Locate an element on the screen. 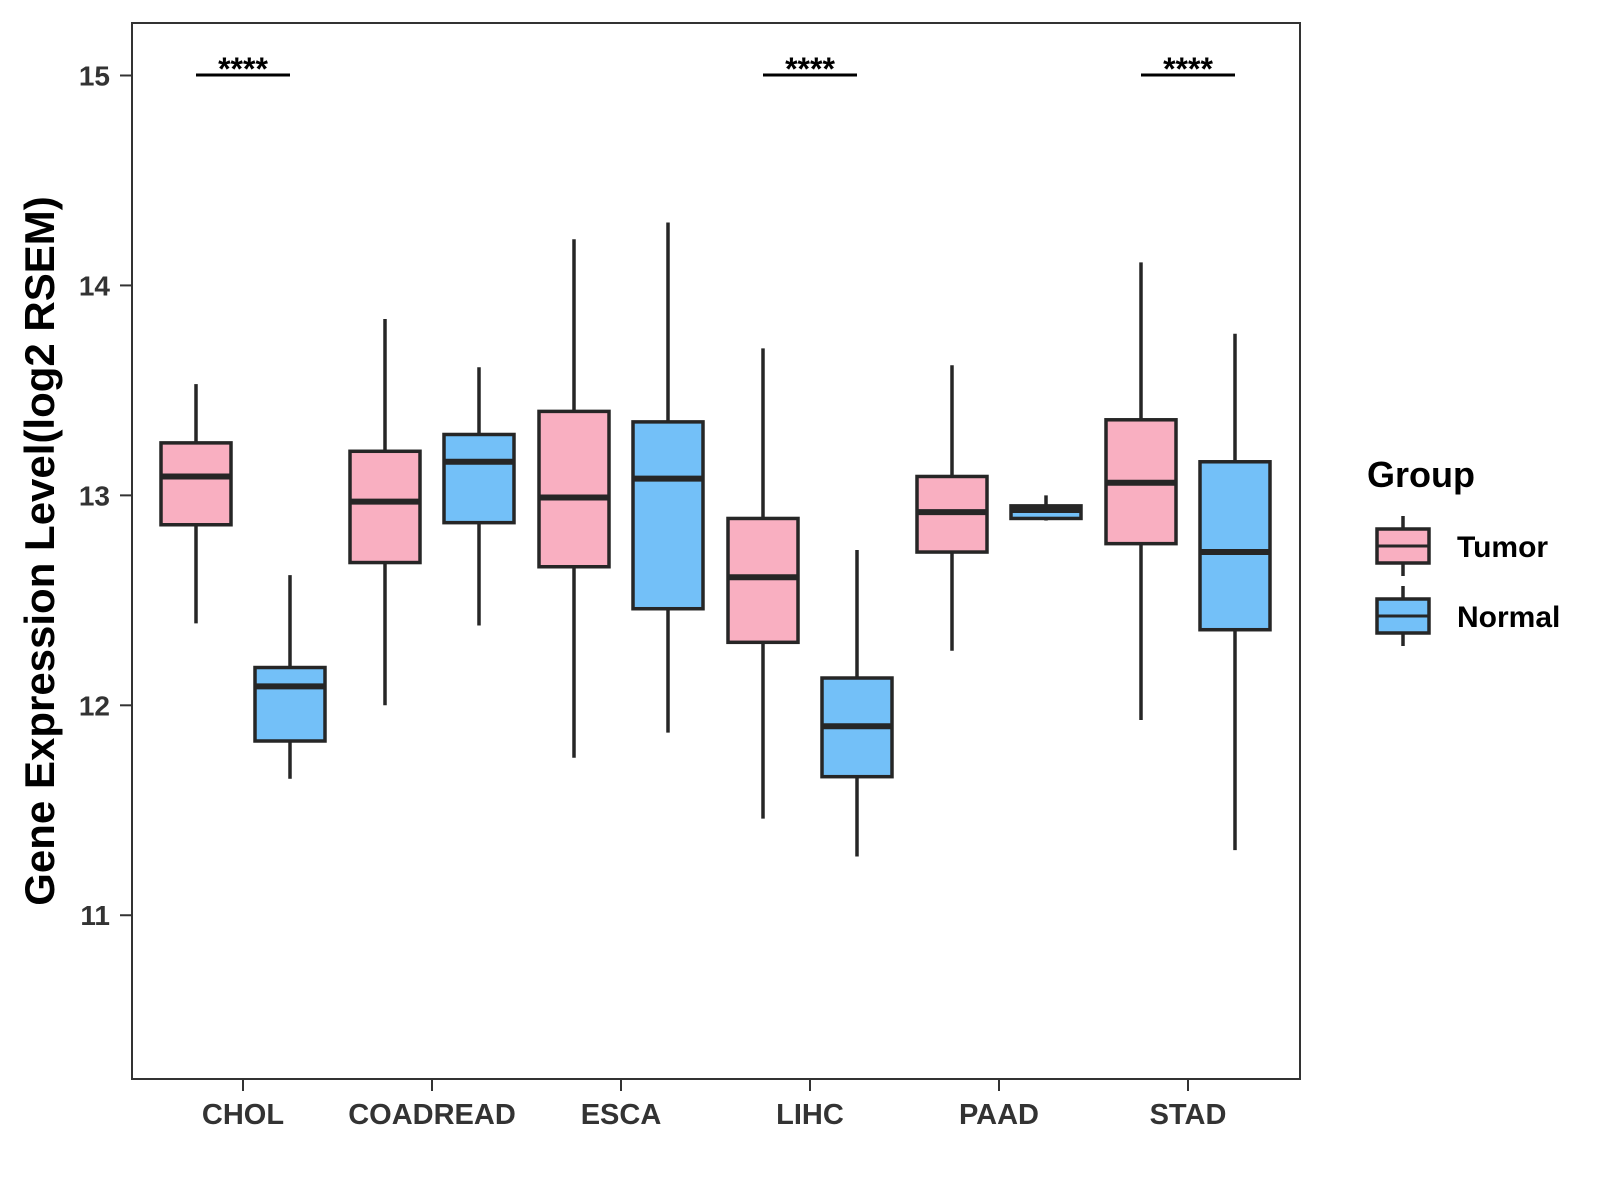  box-tumor-coadread is located at coordinates (385, 512).